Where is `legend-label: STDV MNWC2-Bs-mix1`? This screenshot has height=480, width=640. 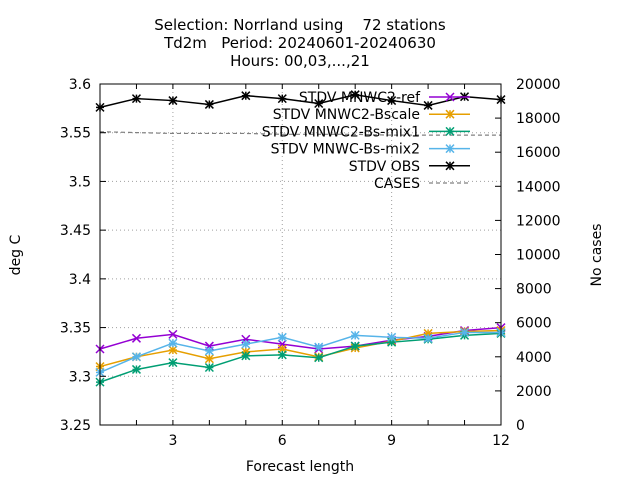 legend-label: STDV MNWC2-Bs-mix1 is located at coordinates (341, 132).